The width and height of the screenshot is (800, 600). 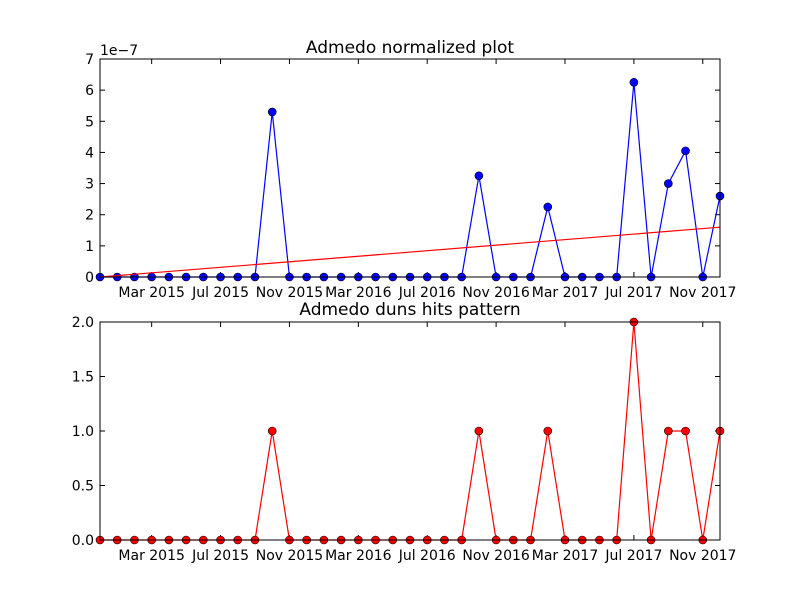 What do you see at coordinates (83, 378) in the screenshot?
I see `y-tick-label: 1.5` at bounding box center [83, 378].